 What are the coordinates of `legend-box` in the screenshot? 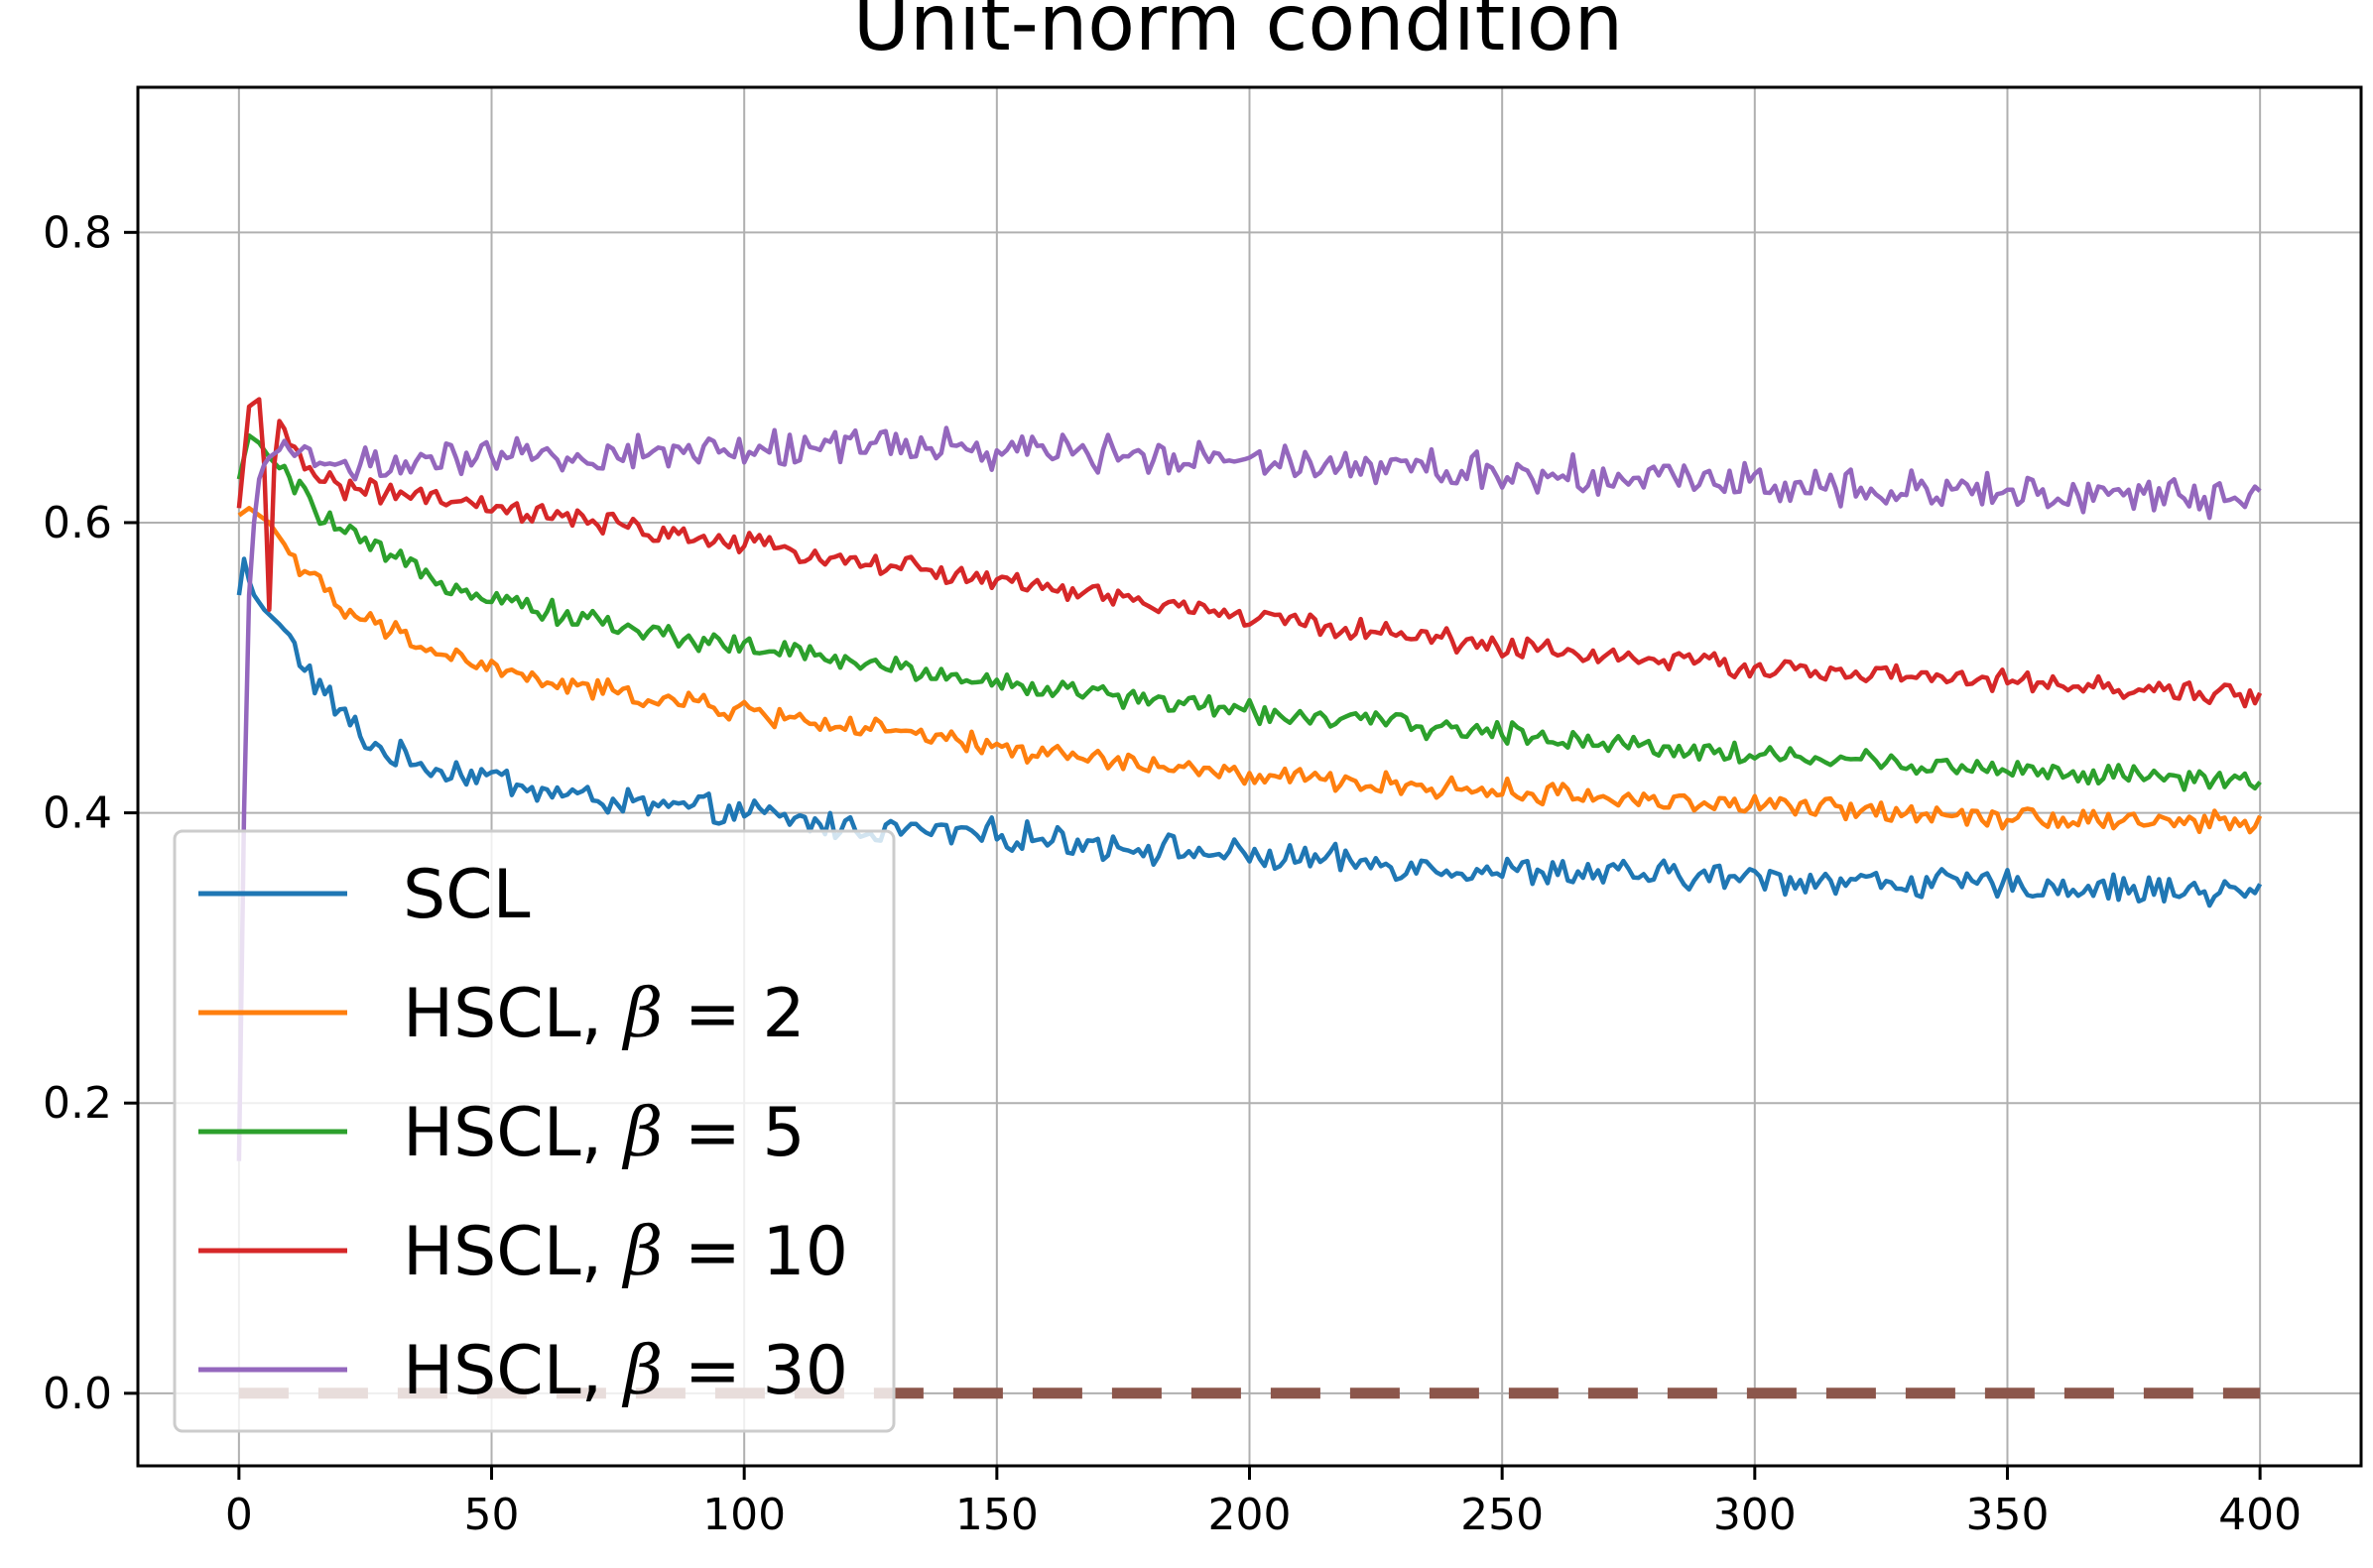 It's located at (534, 1131).